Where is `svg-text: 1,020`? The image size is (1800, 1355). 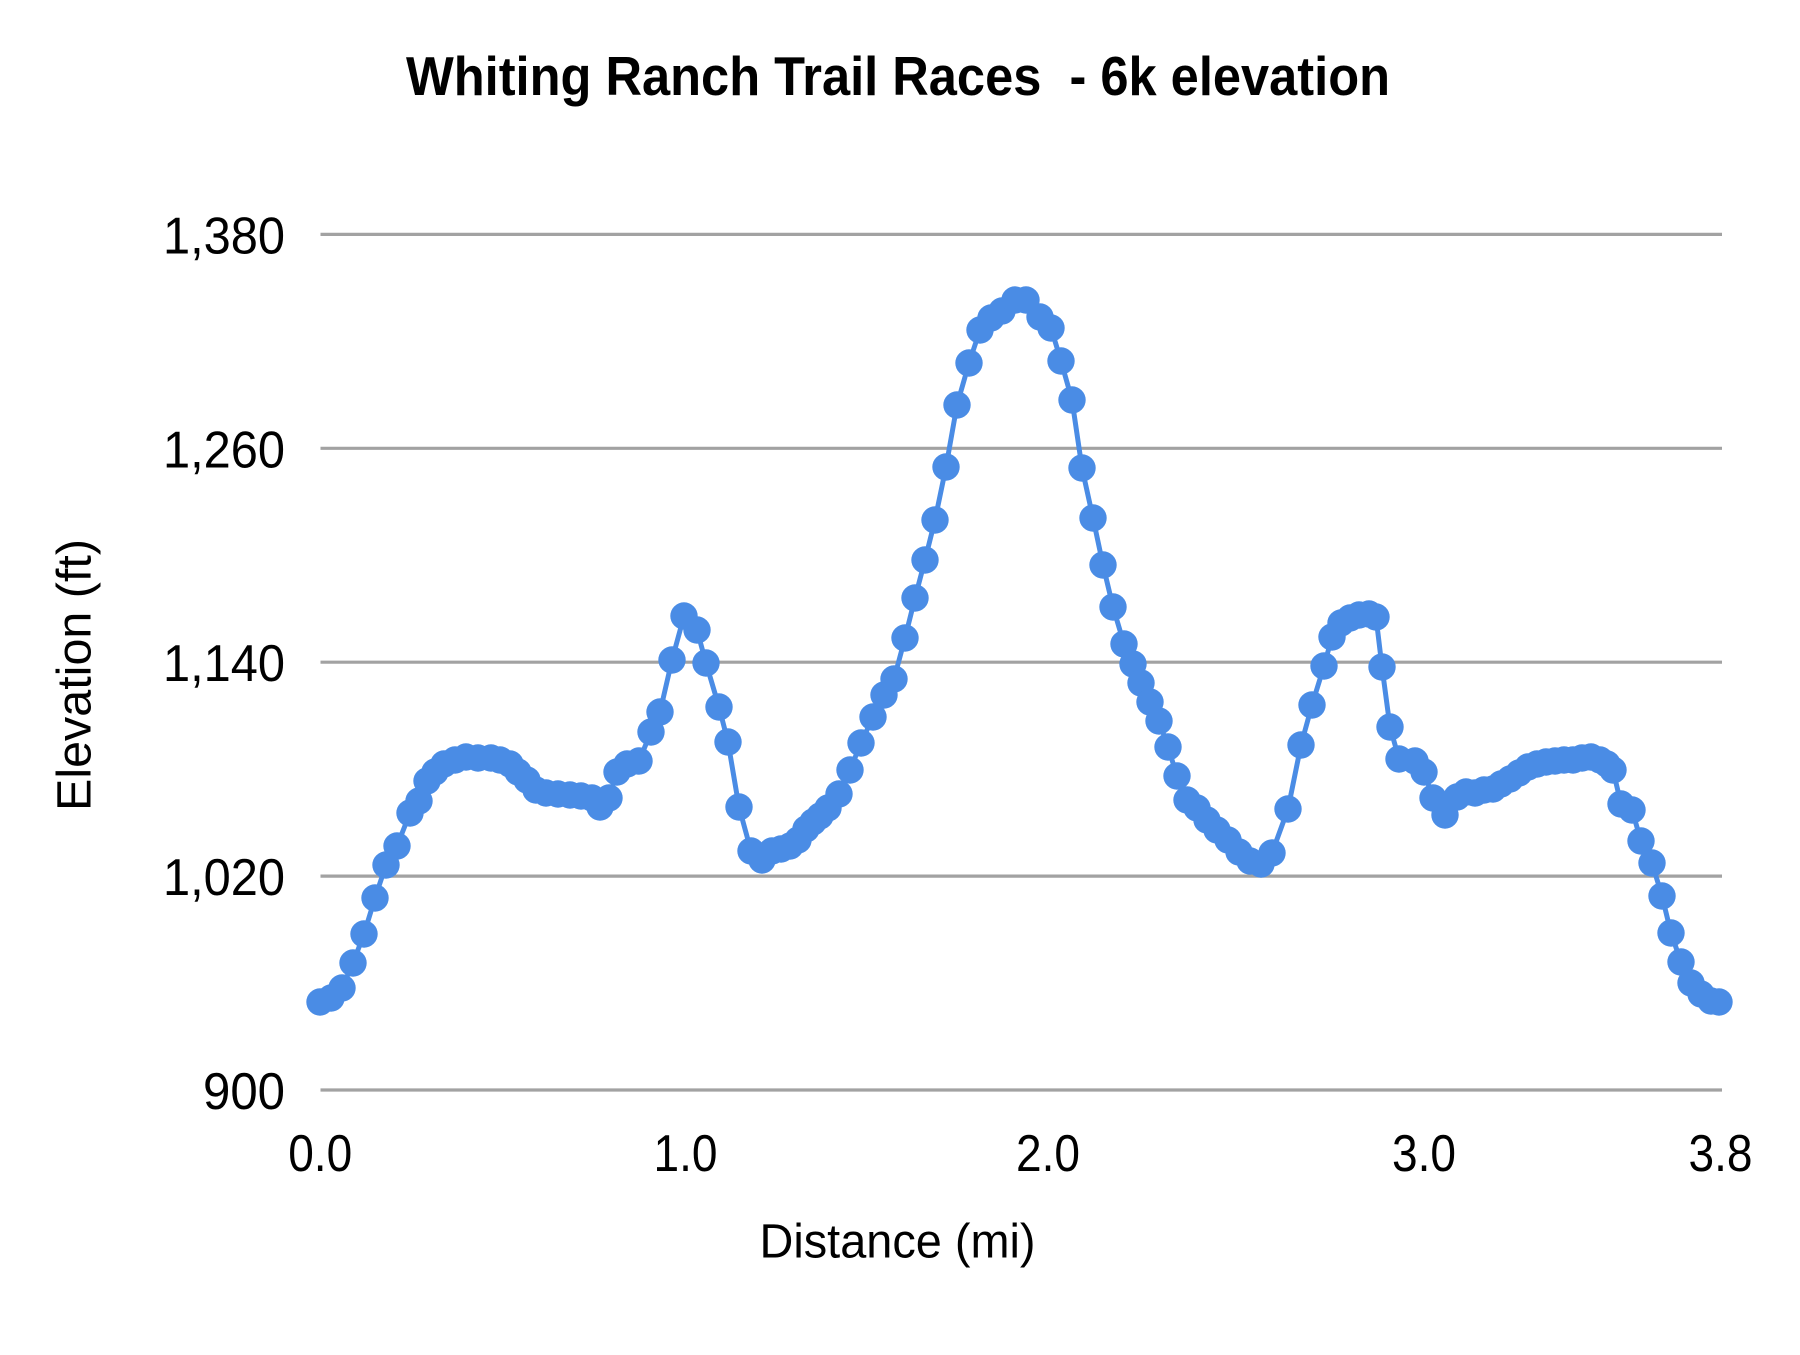
svg-text: 1,020 is located at coordinates (224, 878).